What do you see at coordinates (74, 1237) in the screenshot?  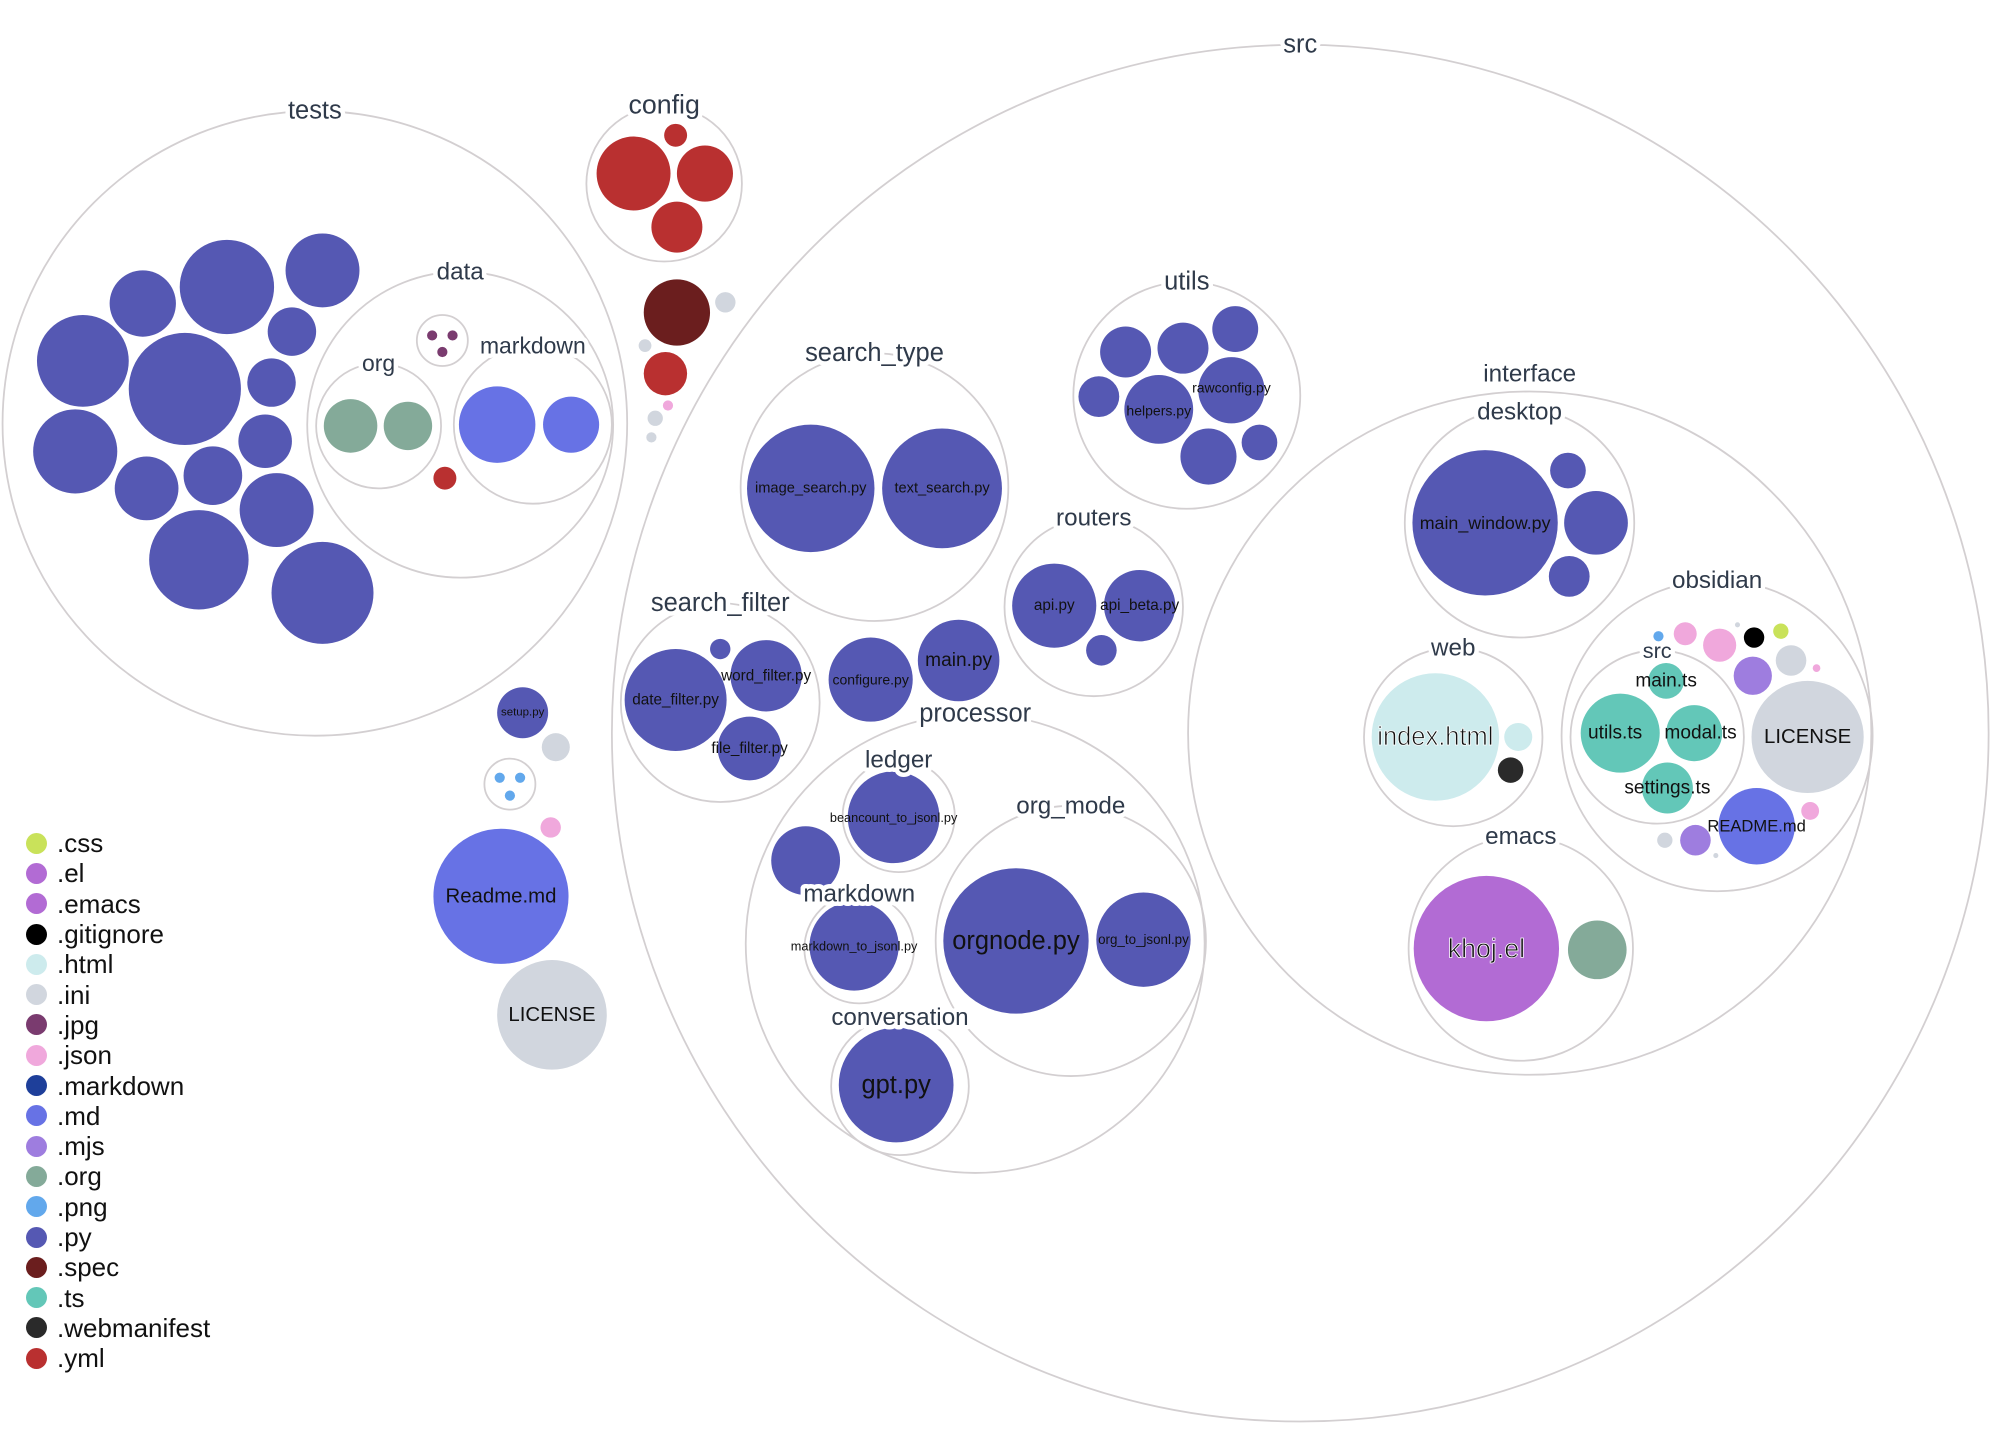 I see `legend-label: .py` at bounding box center [74, 1237].